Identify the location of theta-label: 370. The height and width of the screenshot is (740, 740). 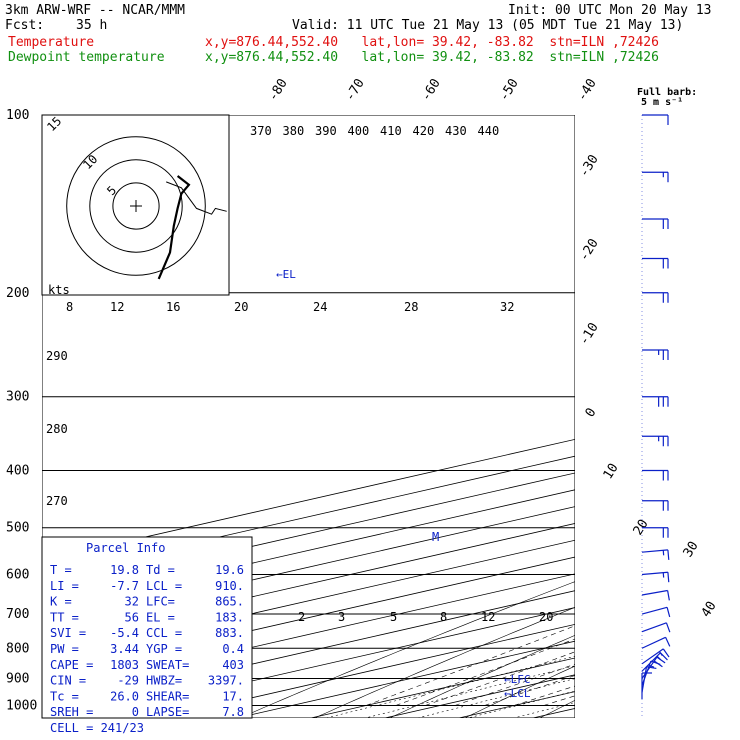
(261, 131).